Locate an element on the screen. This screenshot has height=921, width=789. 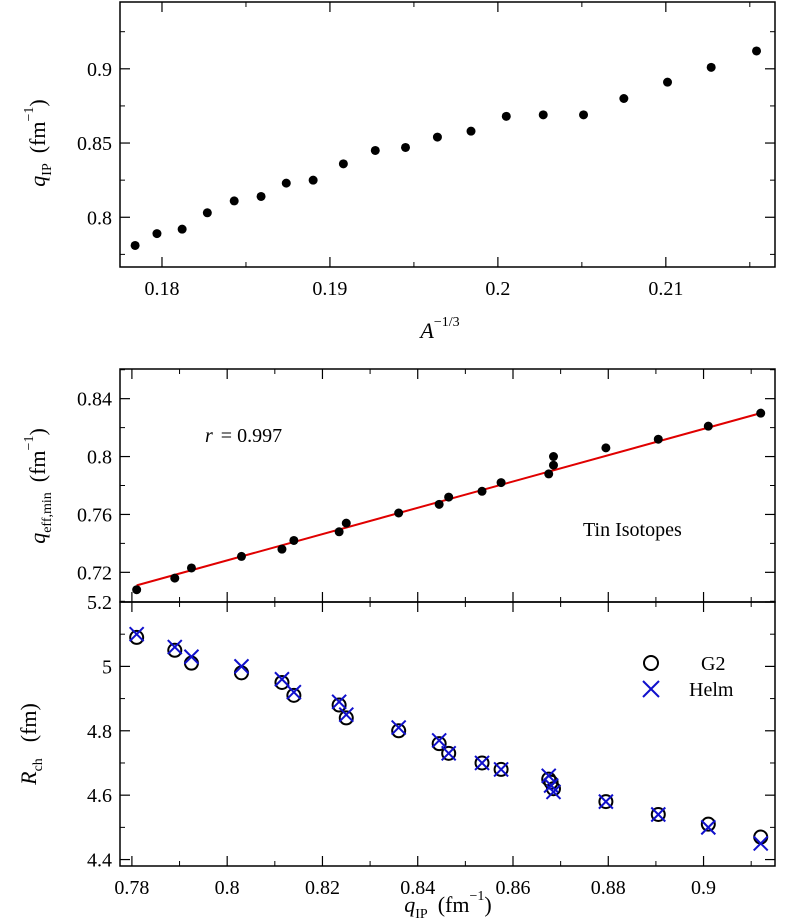
middle-y-axis-label: qeff,min(fm−1) is located at coordinates (38, 486).